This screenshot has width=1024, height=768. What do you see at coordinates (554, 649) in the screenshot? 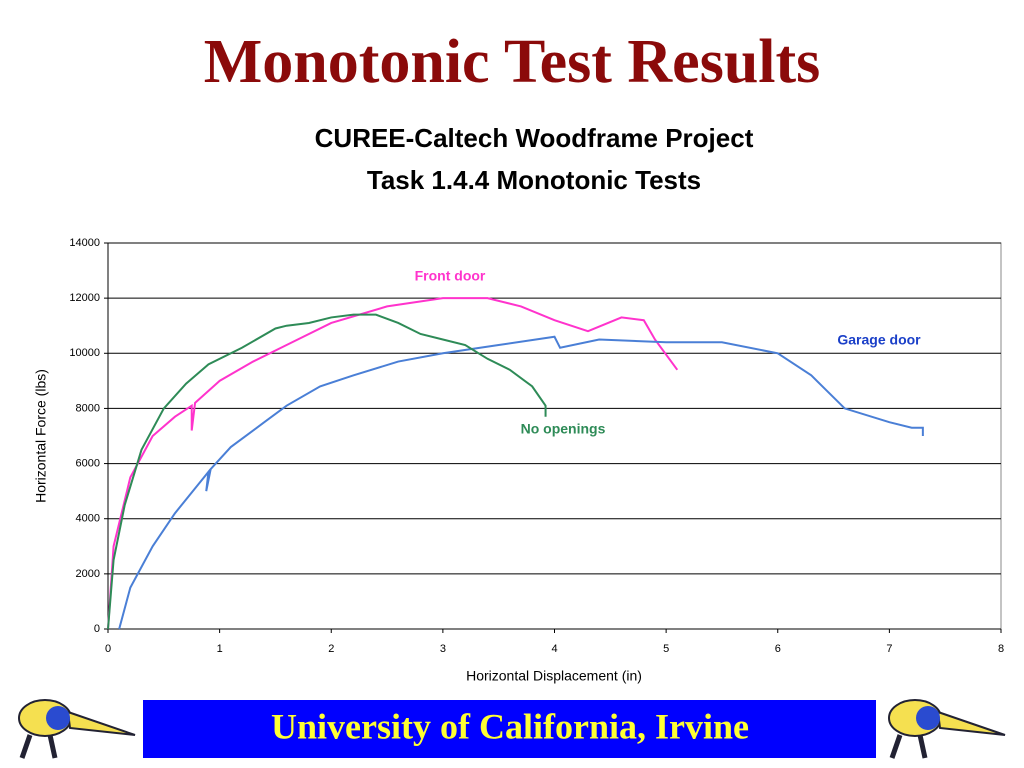
I see `x-tick-label: 4` at bounding box center [554, 649].